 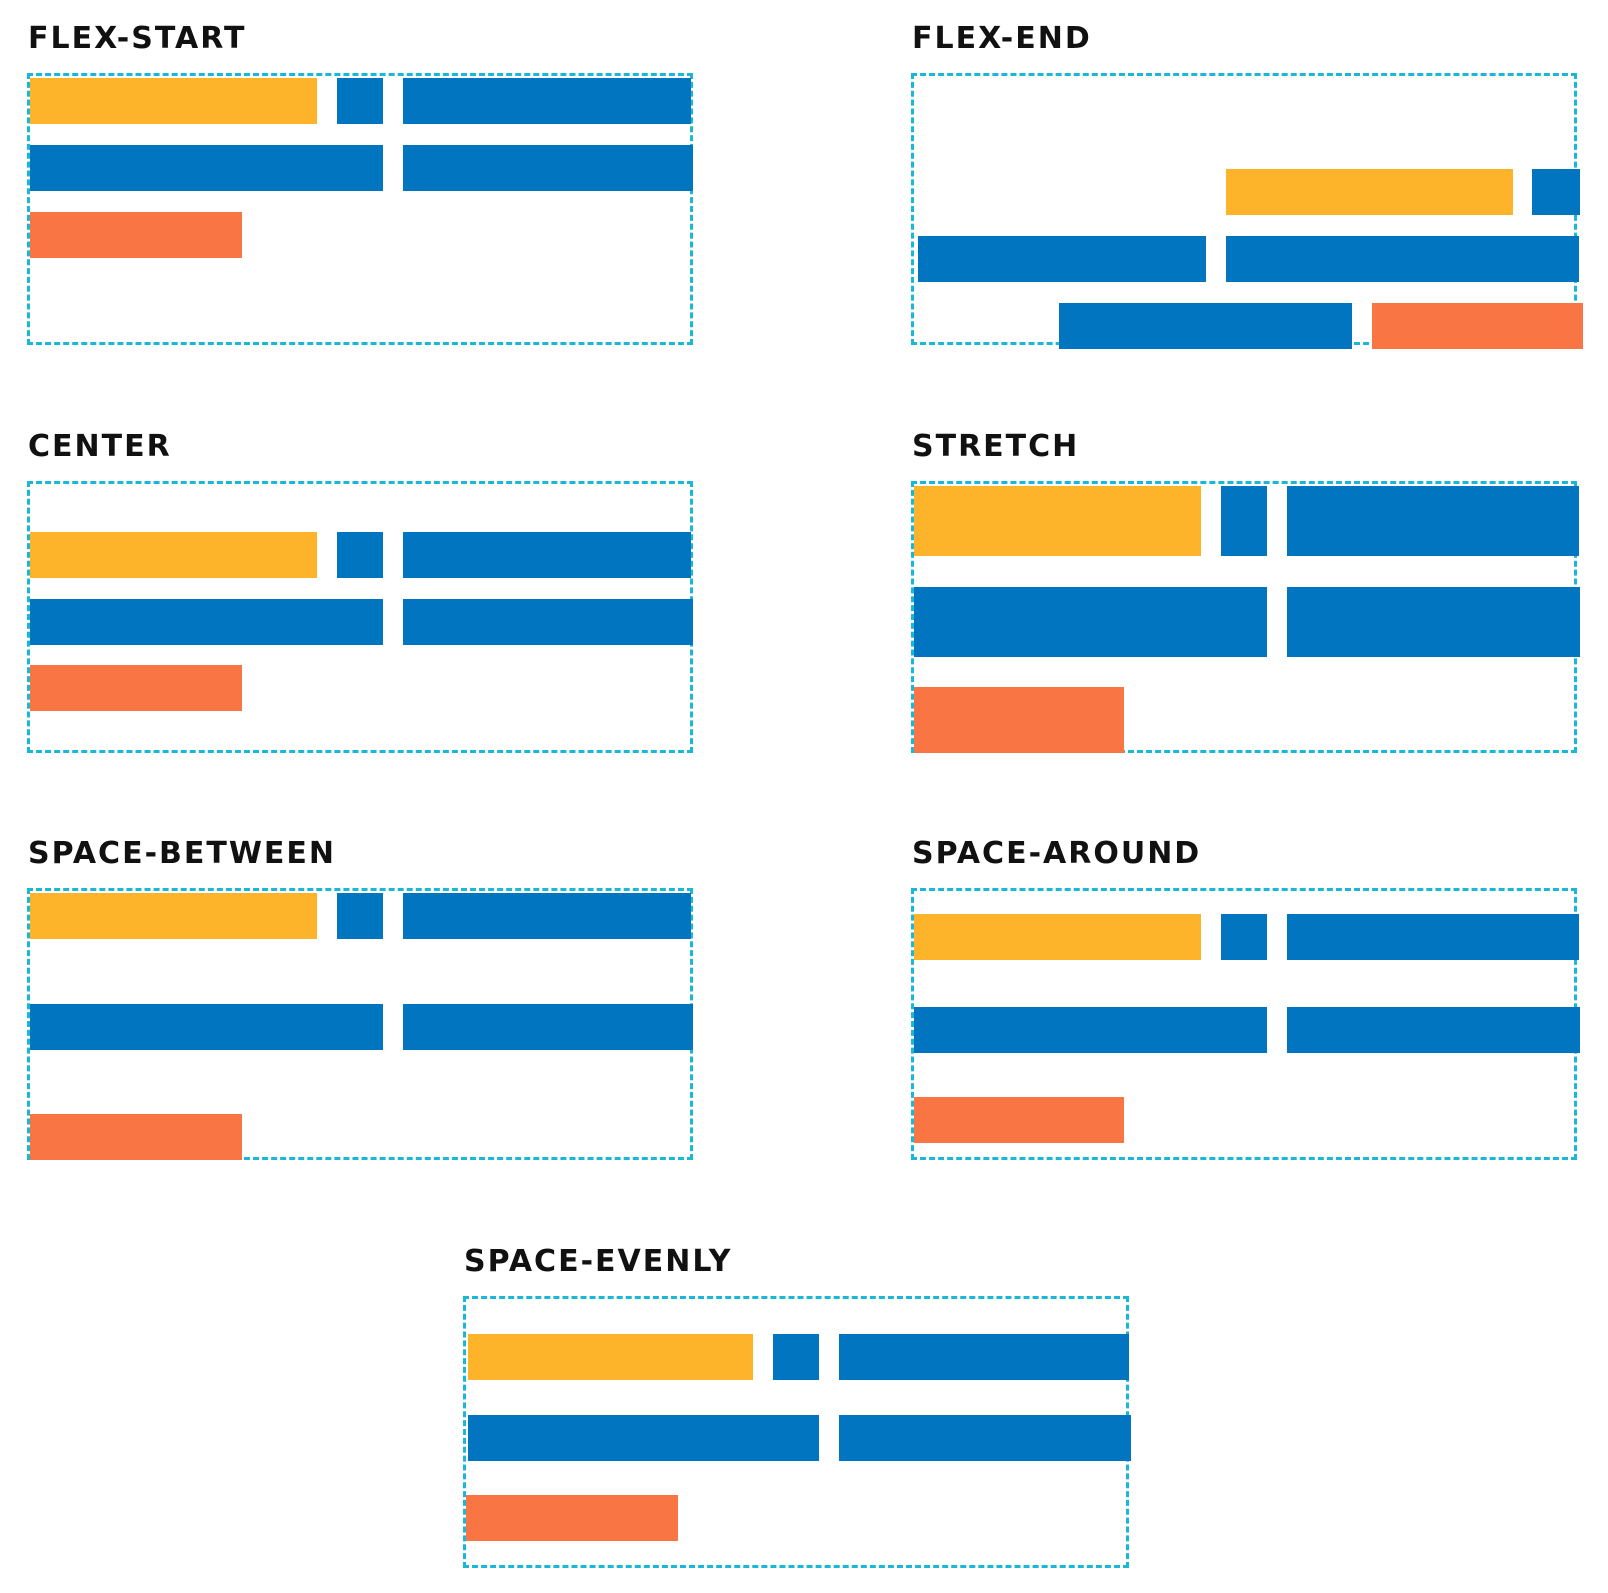 I want to click on panel-title: SPACE-EVENLY, so click(x=598, y=1261).